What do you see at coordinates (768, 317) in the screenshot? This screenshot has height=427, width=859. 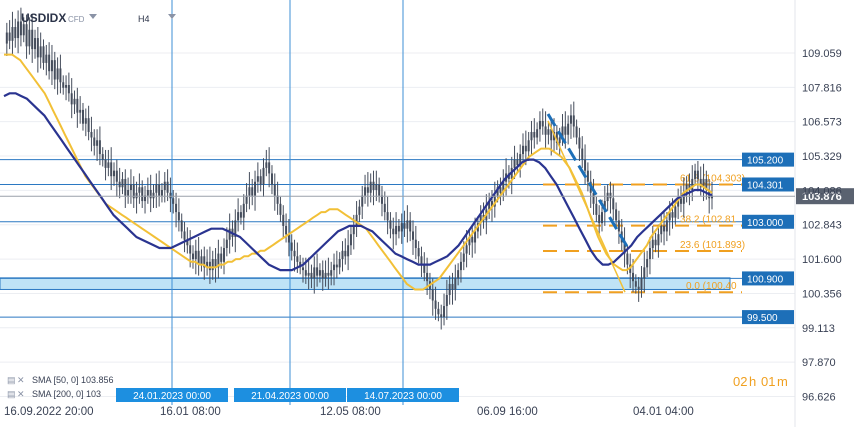 I see `level-badge` at bounding box center [768, 317].